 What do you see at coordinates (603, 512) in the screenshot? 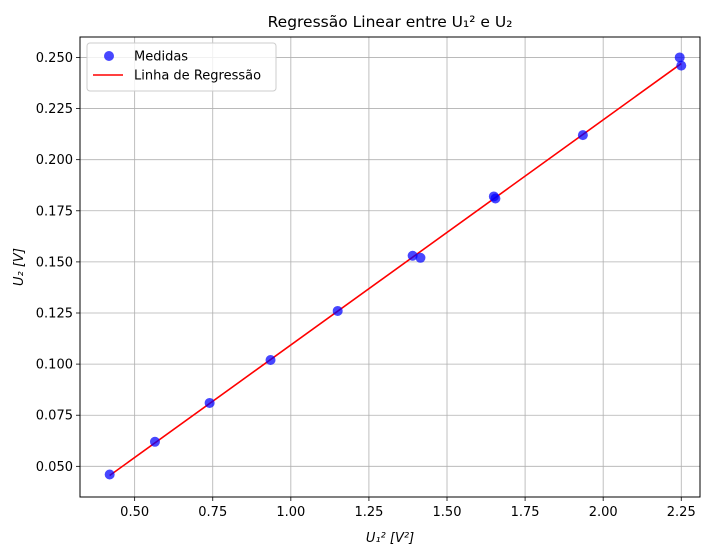
I see `x-tick-label: 2.00` at bounding box center [603, 512].